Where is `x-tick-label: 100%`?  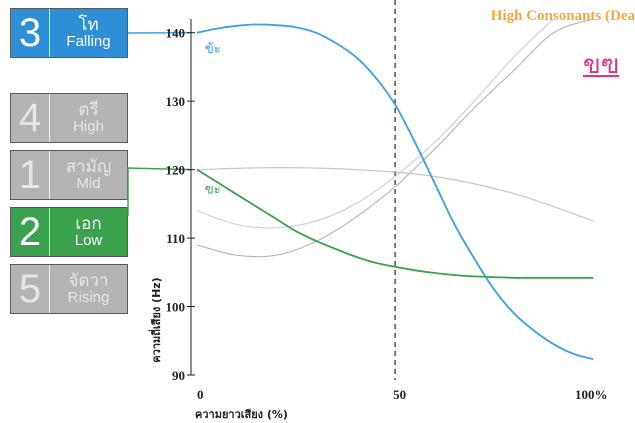
x-tick-label: 100% is located at coordinates (591, 394).